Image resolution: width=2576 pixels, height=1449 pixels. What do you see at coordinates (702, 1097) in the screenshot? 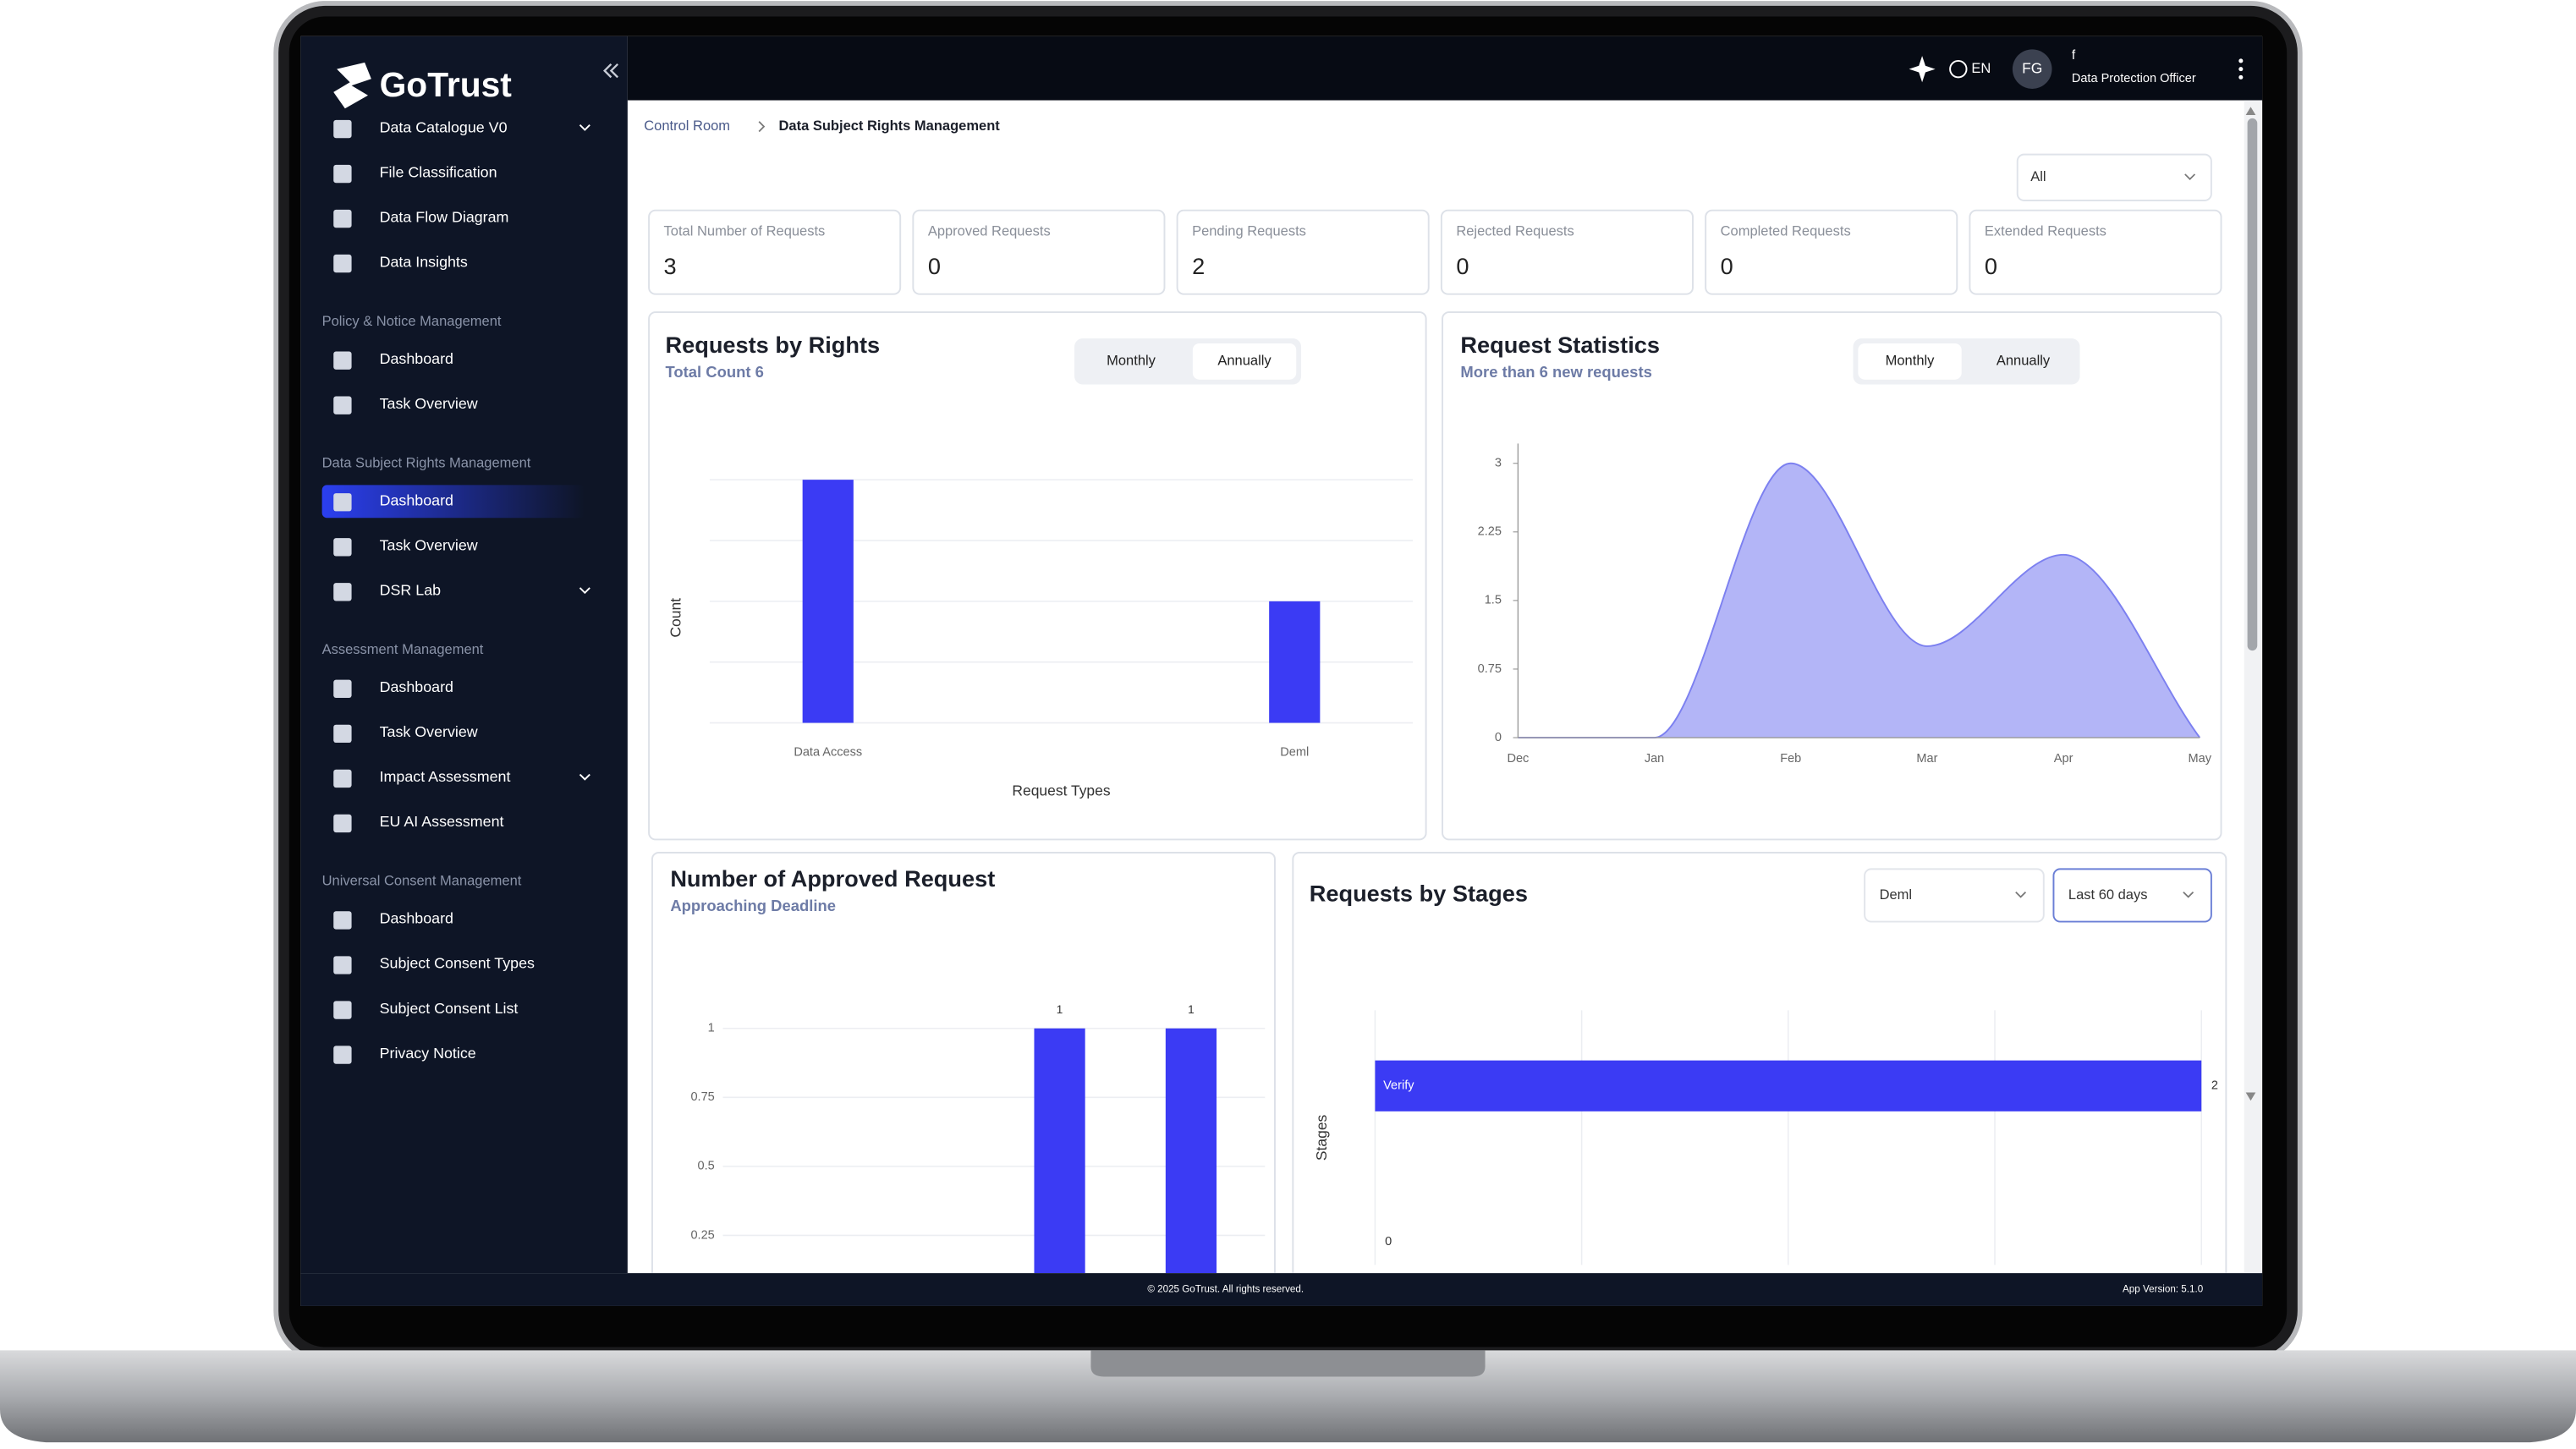
I see `y-tick-label: 0.75` at bounding box center [702, 1097].